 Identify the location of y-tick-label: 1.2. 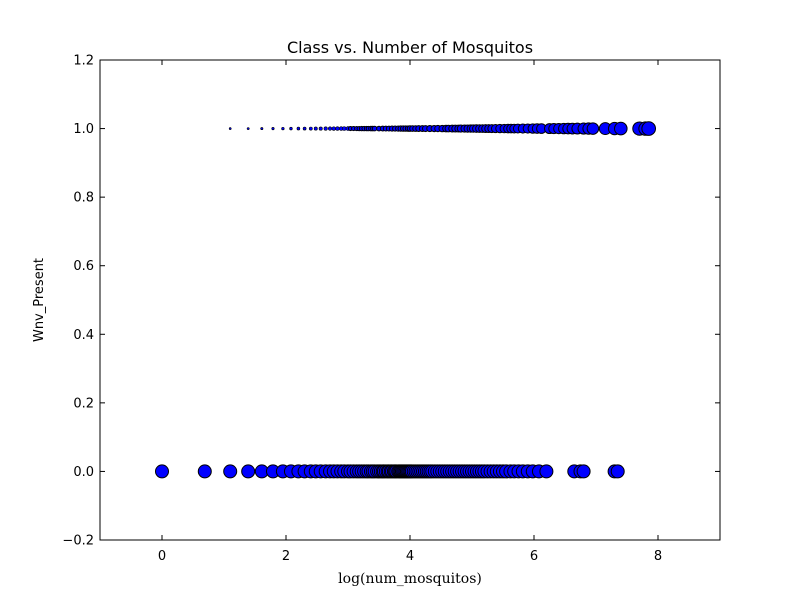
(83, 61).